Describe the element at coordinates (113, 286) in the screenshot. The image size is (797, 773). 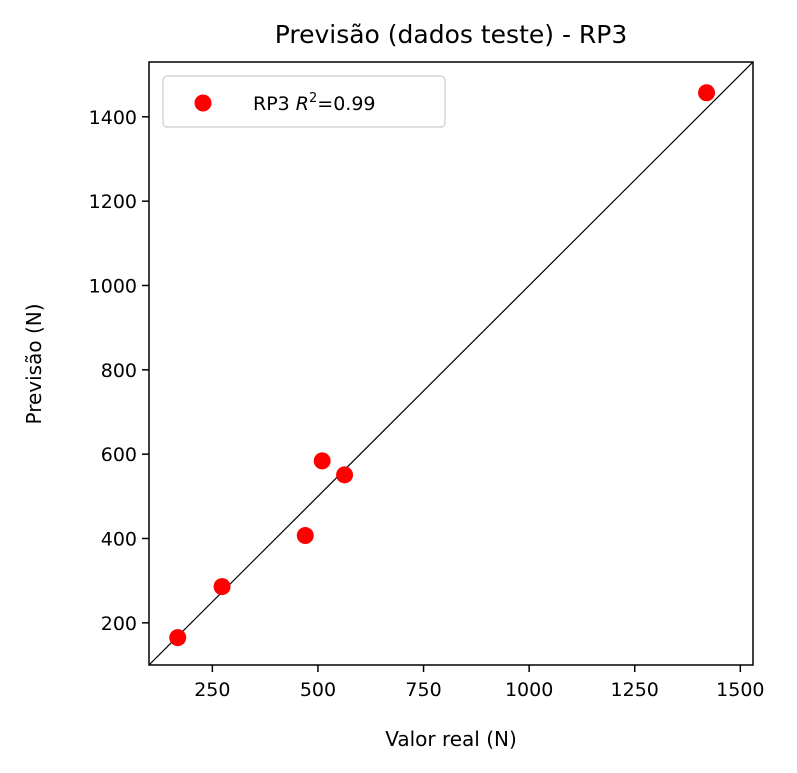
I see `y-tick-label: 1000` at that location.